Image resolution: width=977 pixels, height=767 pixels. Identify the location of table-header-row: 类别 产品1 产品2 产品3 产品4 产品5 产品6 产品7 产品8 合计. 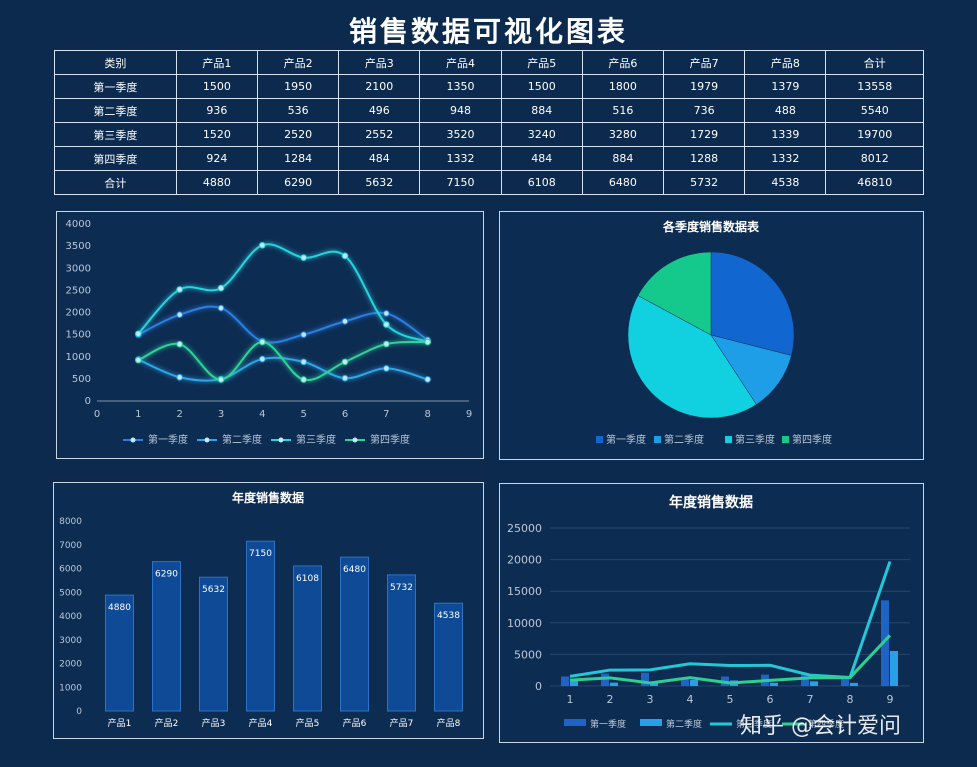
(489, 62).